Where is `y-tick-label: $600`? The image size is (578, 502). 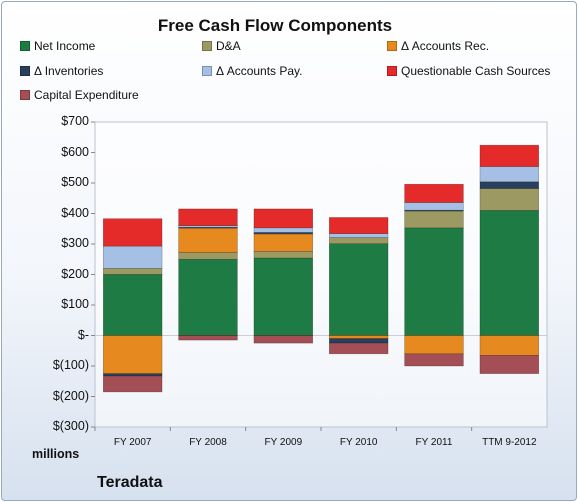 y-tick-label: $600 is located at coordinates (75, 151).